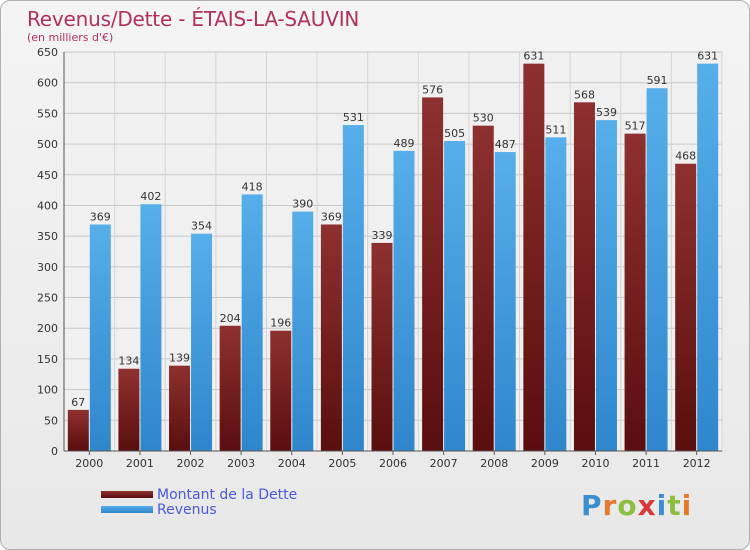  I want to click on data-label-revenus: 531, so click(353, 117).